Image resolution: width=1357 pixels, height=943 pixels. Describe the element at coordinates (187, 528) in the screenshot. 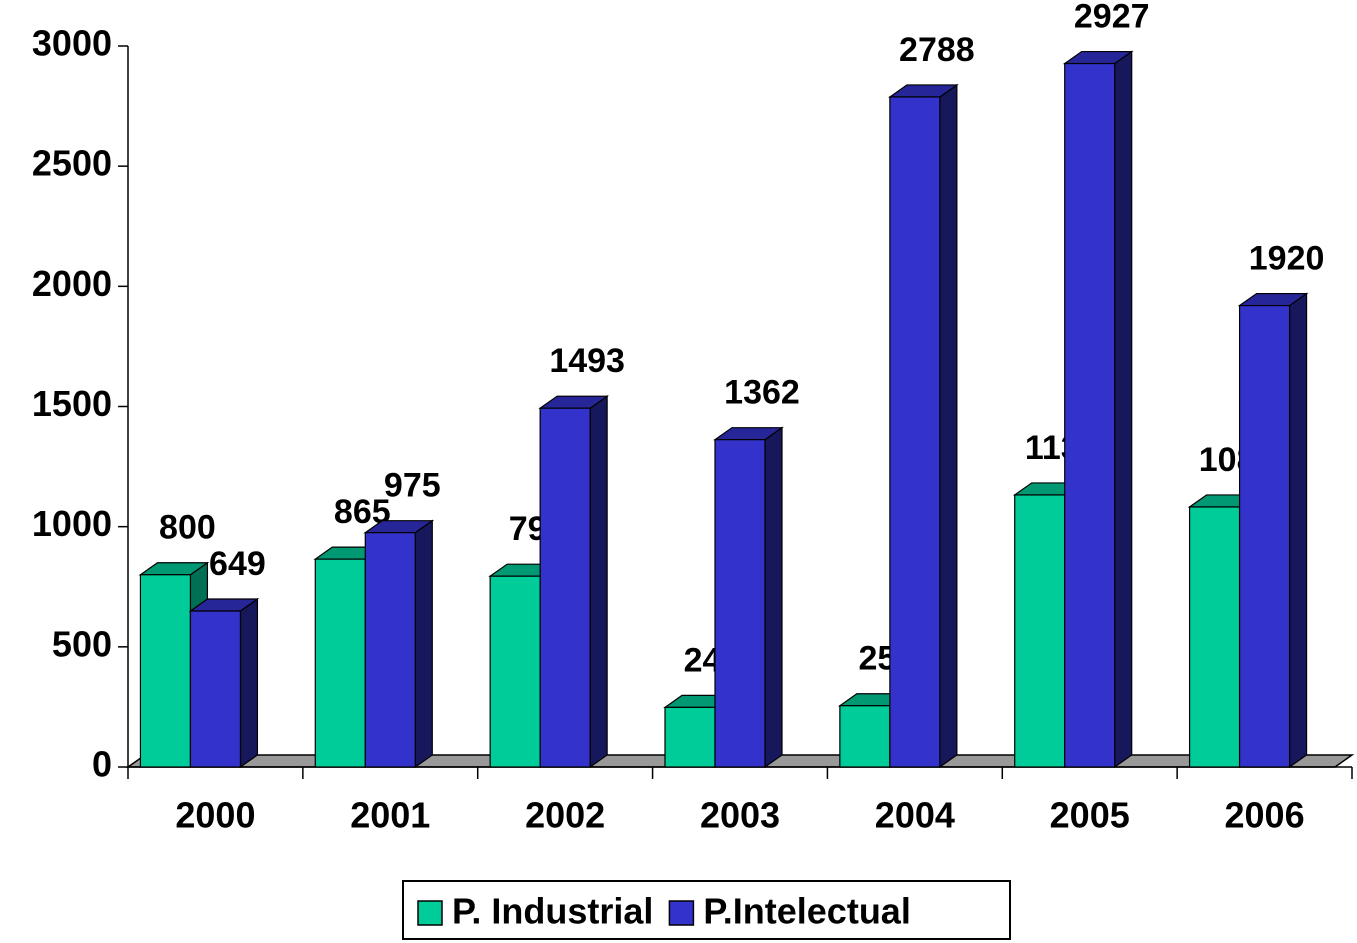

I see `data-label: 800` at that location.